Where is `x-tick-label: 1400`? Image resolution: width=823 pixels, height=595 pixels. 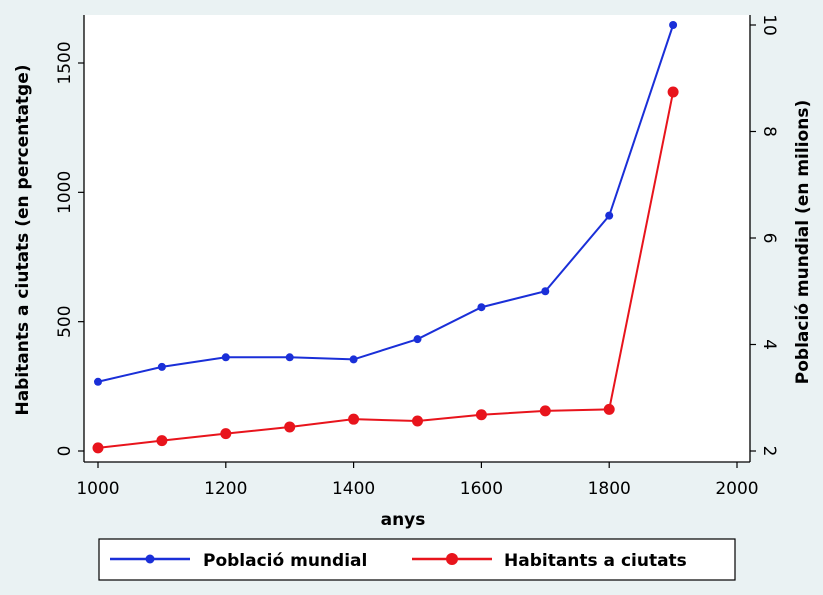 x-tick-label: 1400 is located at coordinates (353, 489).